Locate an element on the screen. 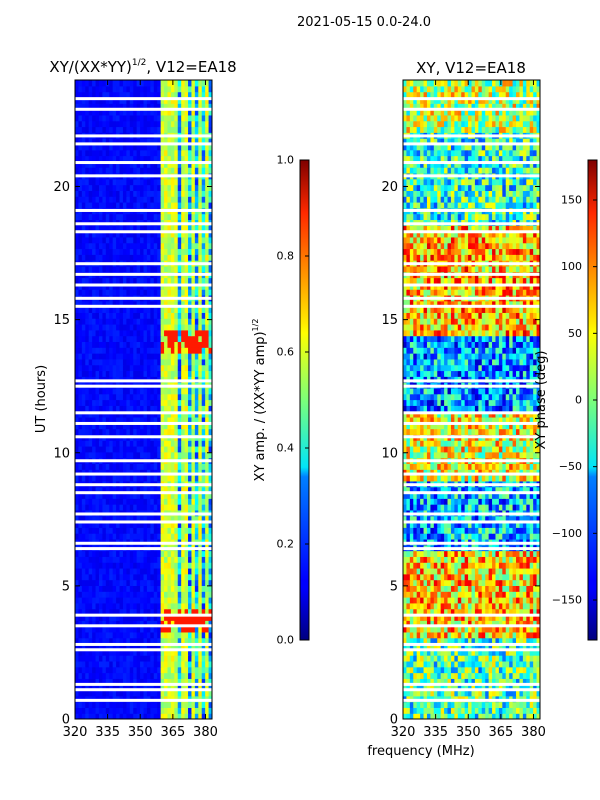 The width and height of the screenshot is (600, 800). x-tick-label: 380 is located at coordinates (205, 732).